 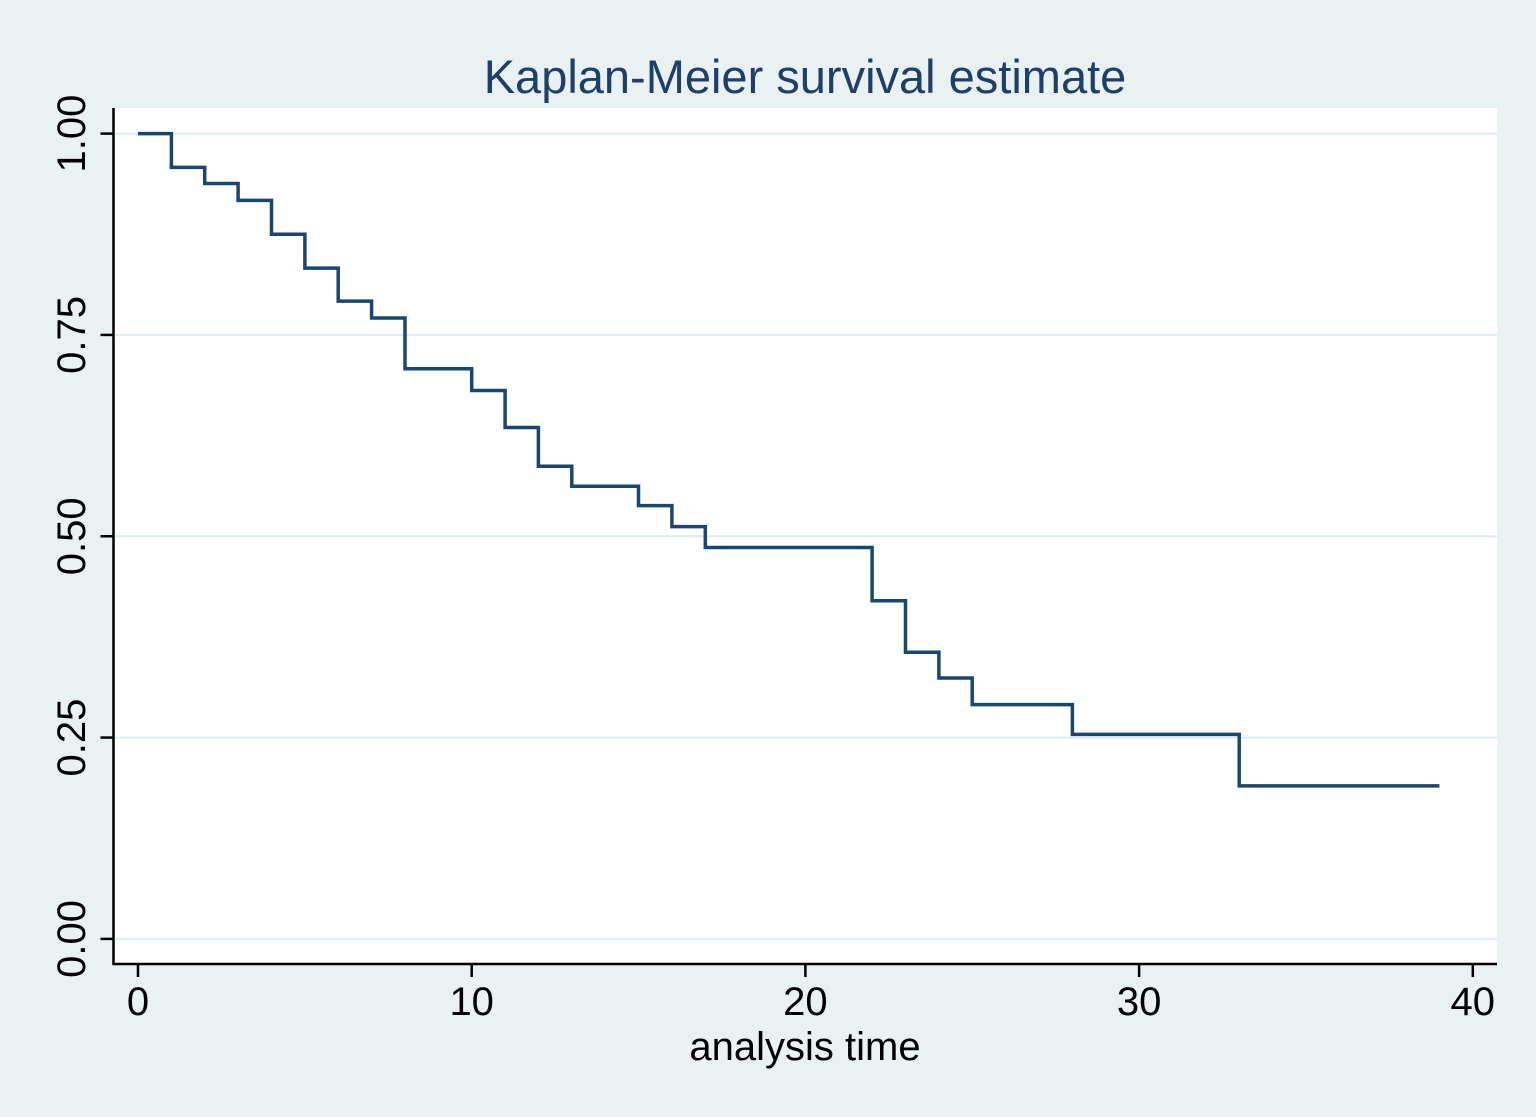 What do you see at coordinates (805, 76) in the screenshot?
I see `chart-title: Kaplan-Meier survival estimate` at bounding box center [805, 76].